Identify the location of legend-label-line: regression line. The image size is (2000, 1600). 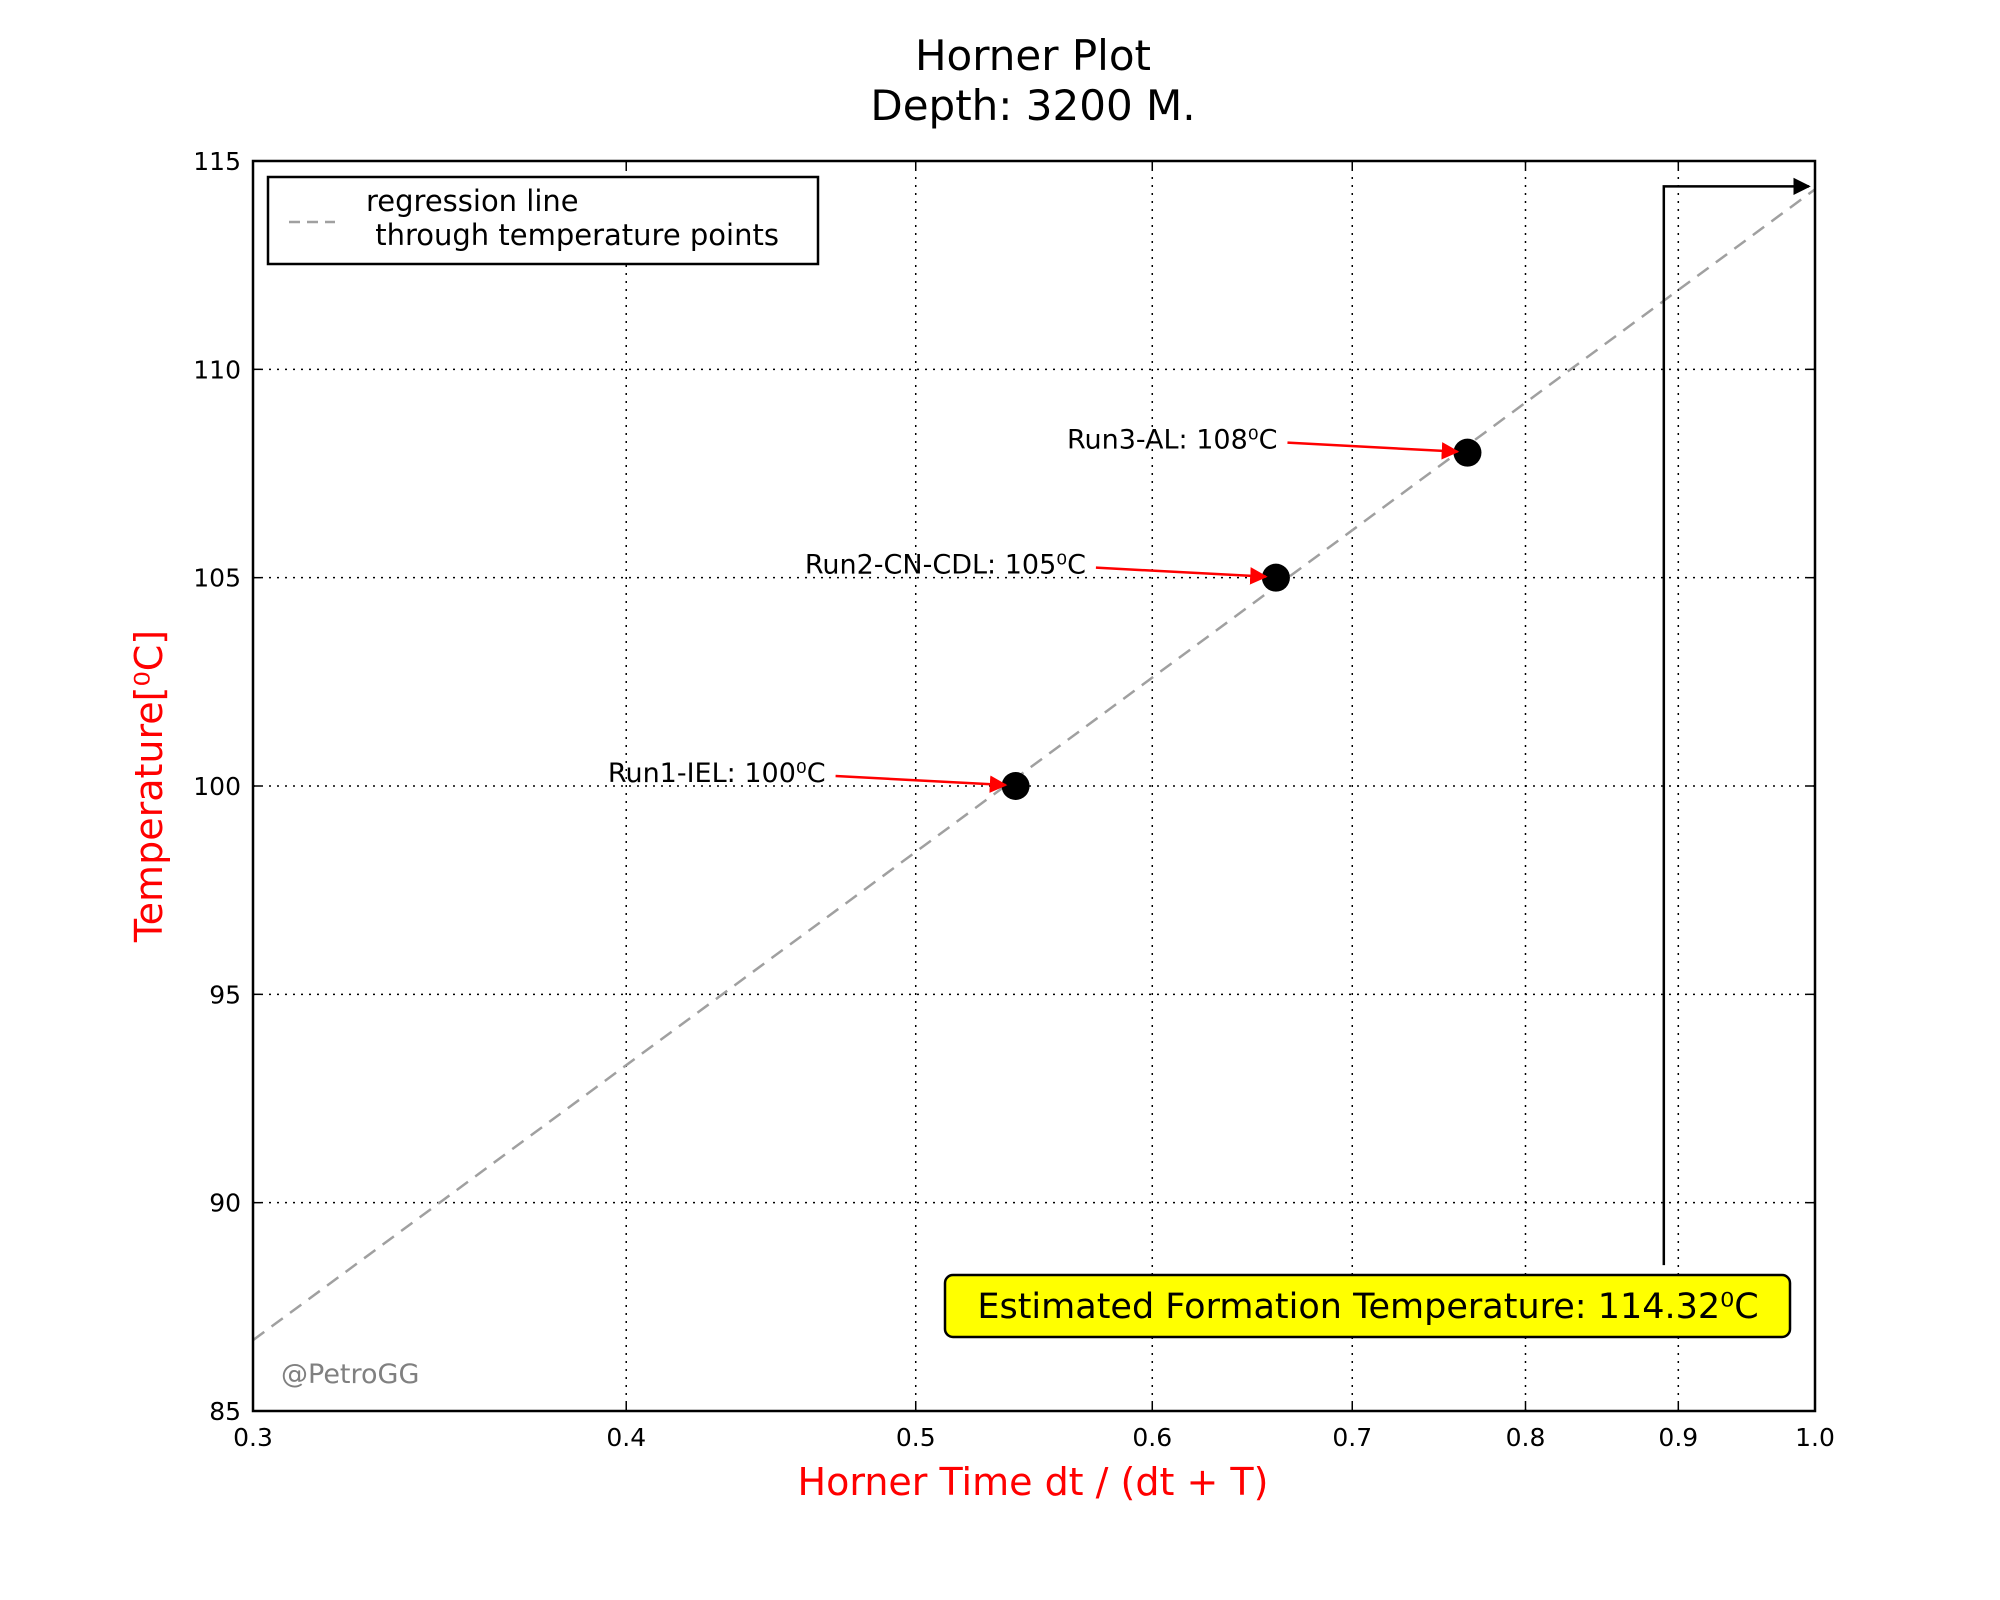
(472, 201).